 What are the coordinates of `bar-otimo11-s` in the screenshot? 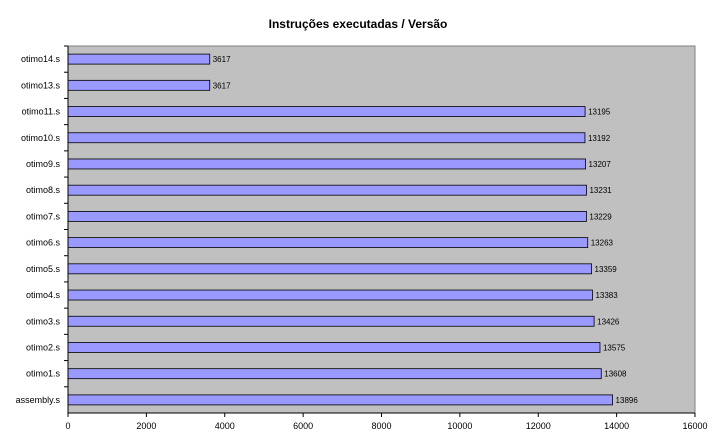 It's located at (326, 111).